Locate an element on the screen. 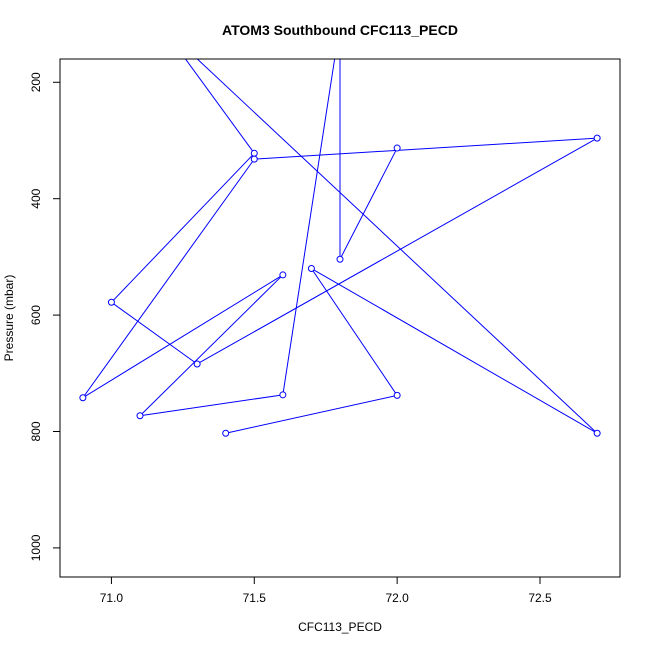 The image size is (650, 650). x-tick-label: 71.0 is located at coordinates (112, 598).